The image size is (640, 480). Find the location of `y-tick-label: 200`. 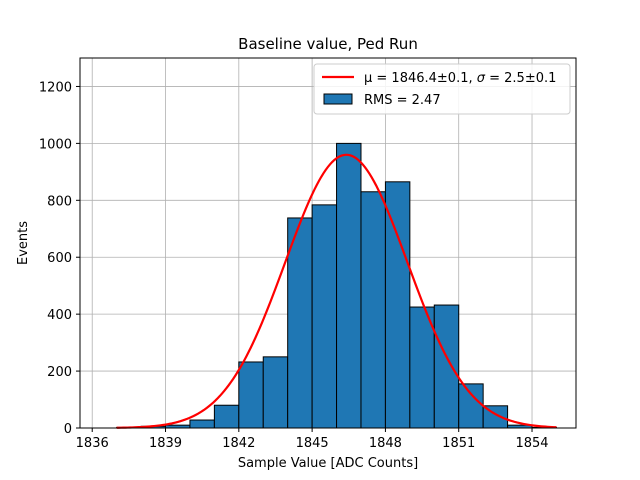

y-tick-label: 200 is located at coordinates (59, 372).